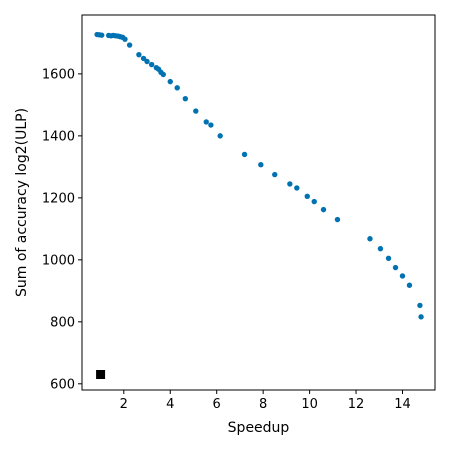 This screenshot has width=450, height=450. What do you see at coordinates (58, 136) in the screenshot?
I see `y-tick-label: 1400` at bounding box center [58, 136].